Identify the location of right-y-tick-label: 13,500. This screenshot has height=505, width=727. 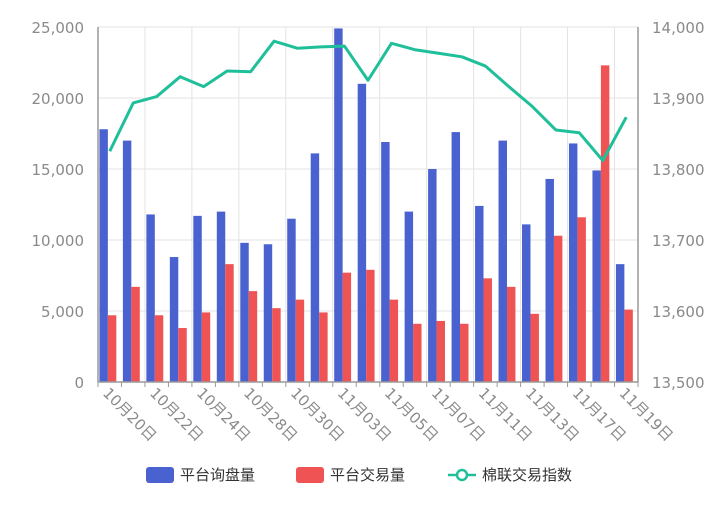
(678, 383).